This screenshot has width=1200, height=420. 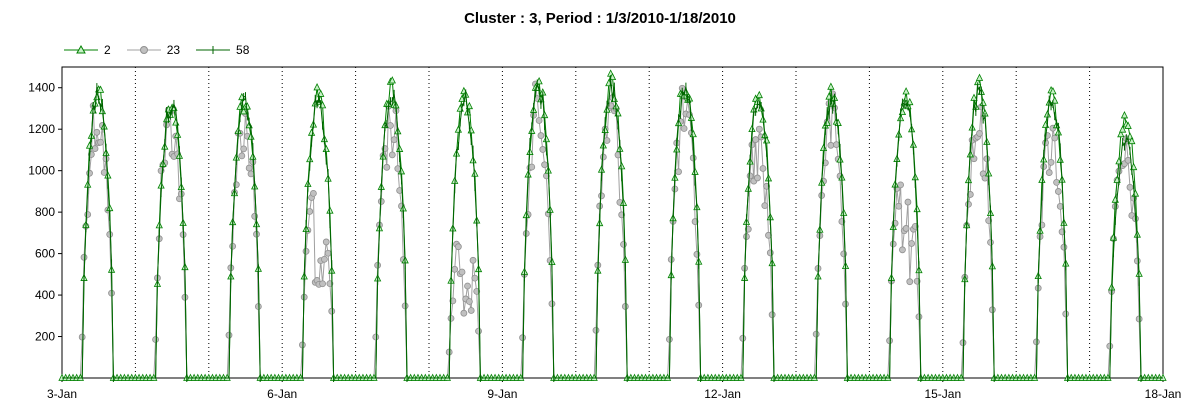 I want to click on x-tick-label: 18-Jan, so click(x=1163, y=394).